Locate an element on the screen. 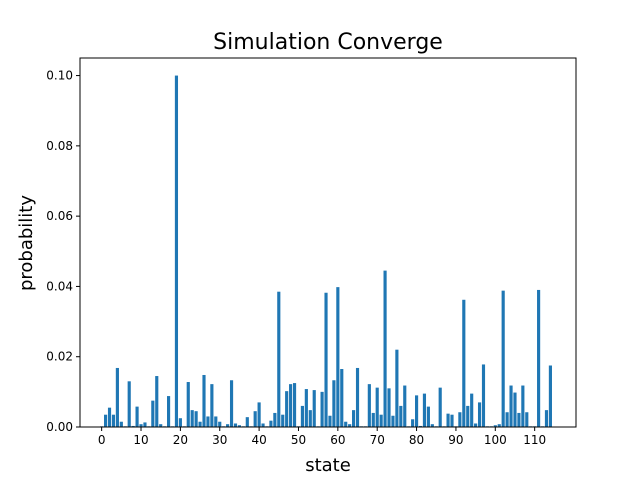 Image resolution: width=640 pixels, height=480 pixels. y-tick-label: 0.02 is located at coordinates (59, 357).